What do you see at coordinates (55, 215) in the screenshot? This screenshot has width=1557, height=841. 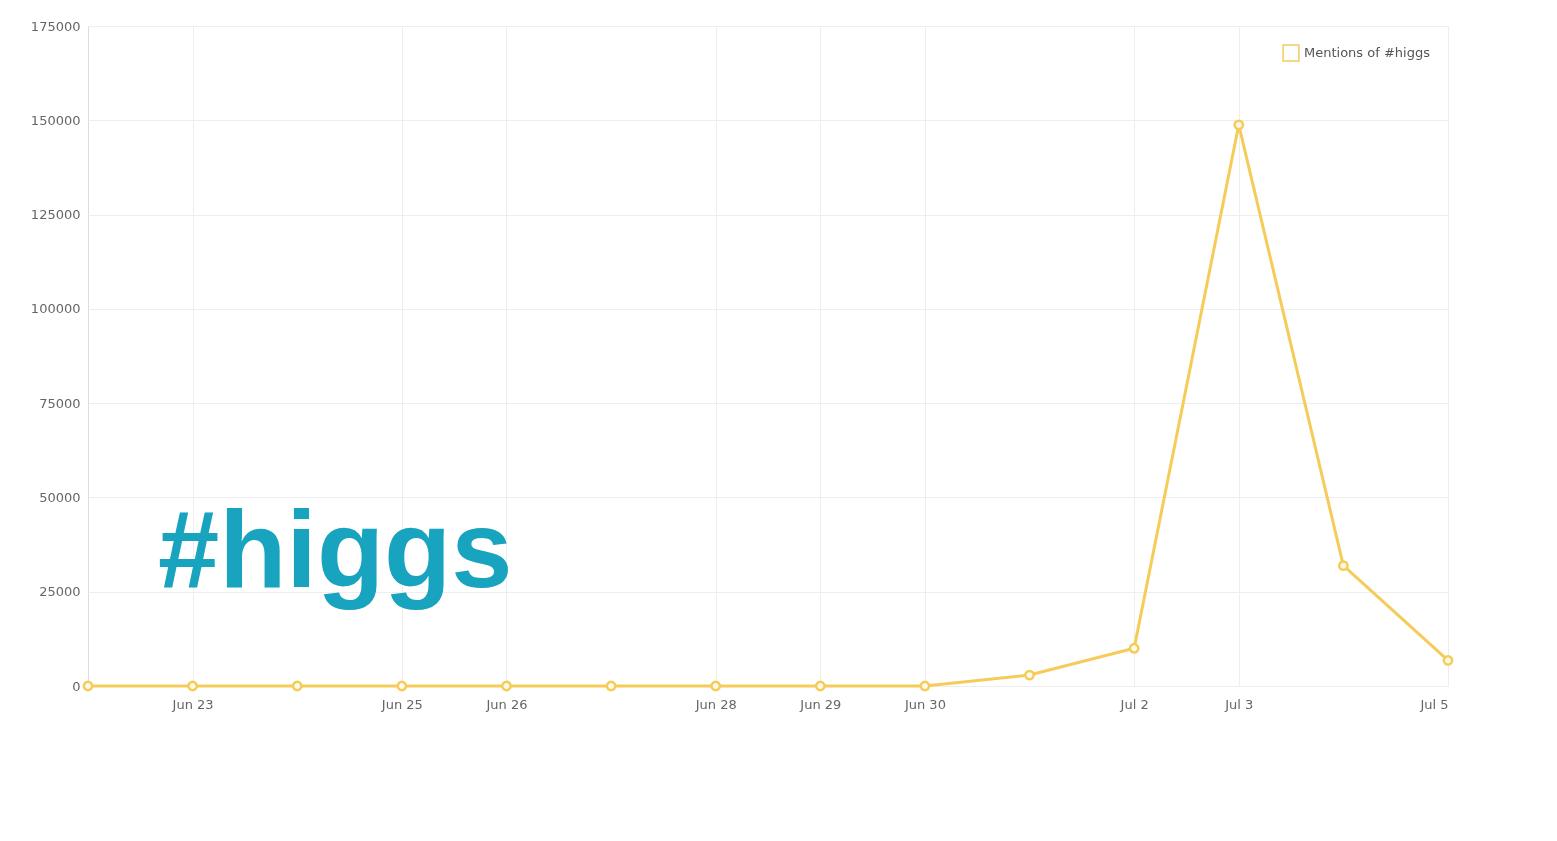 I see `y-tick-label: 125000` at bounding box center [55, 215].